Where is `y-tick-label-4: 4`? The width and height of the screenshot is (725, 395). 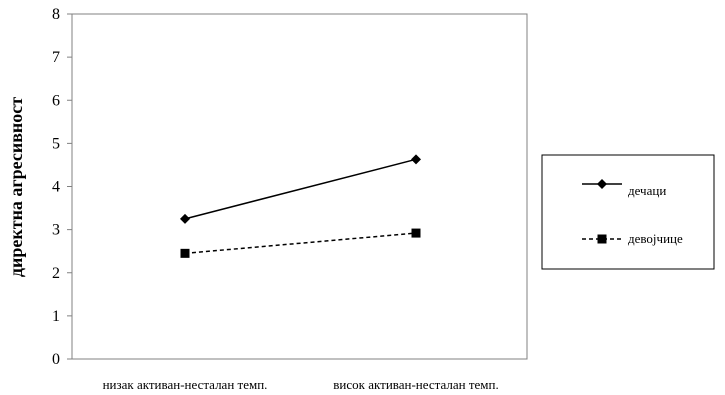 y-tick-label-4: 4 is located at coordinates (56, 187).